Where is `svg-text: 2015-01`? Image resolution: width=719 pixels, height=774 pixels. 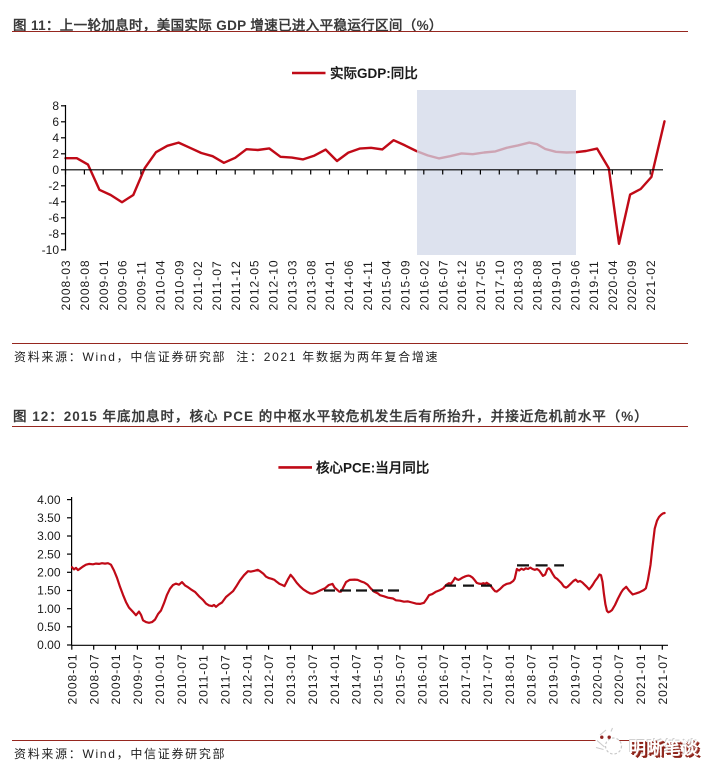 svg-text: 2015-01 is located at coordinates (379, 678).